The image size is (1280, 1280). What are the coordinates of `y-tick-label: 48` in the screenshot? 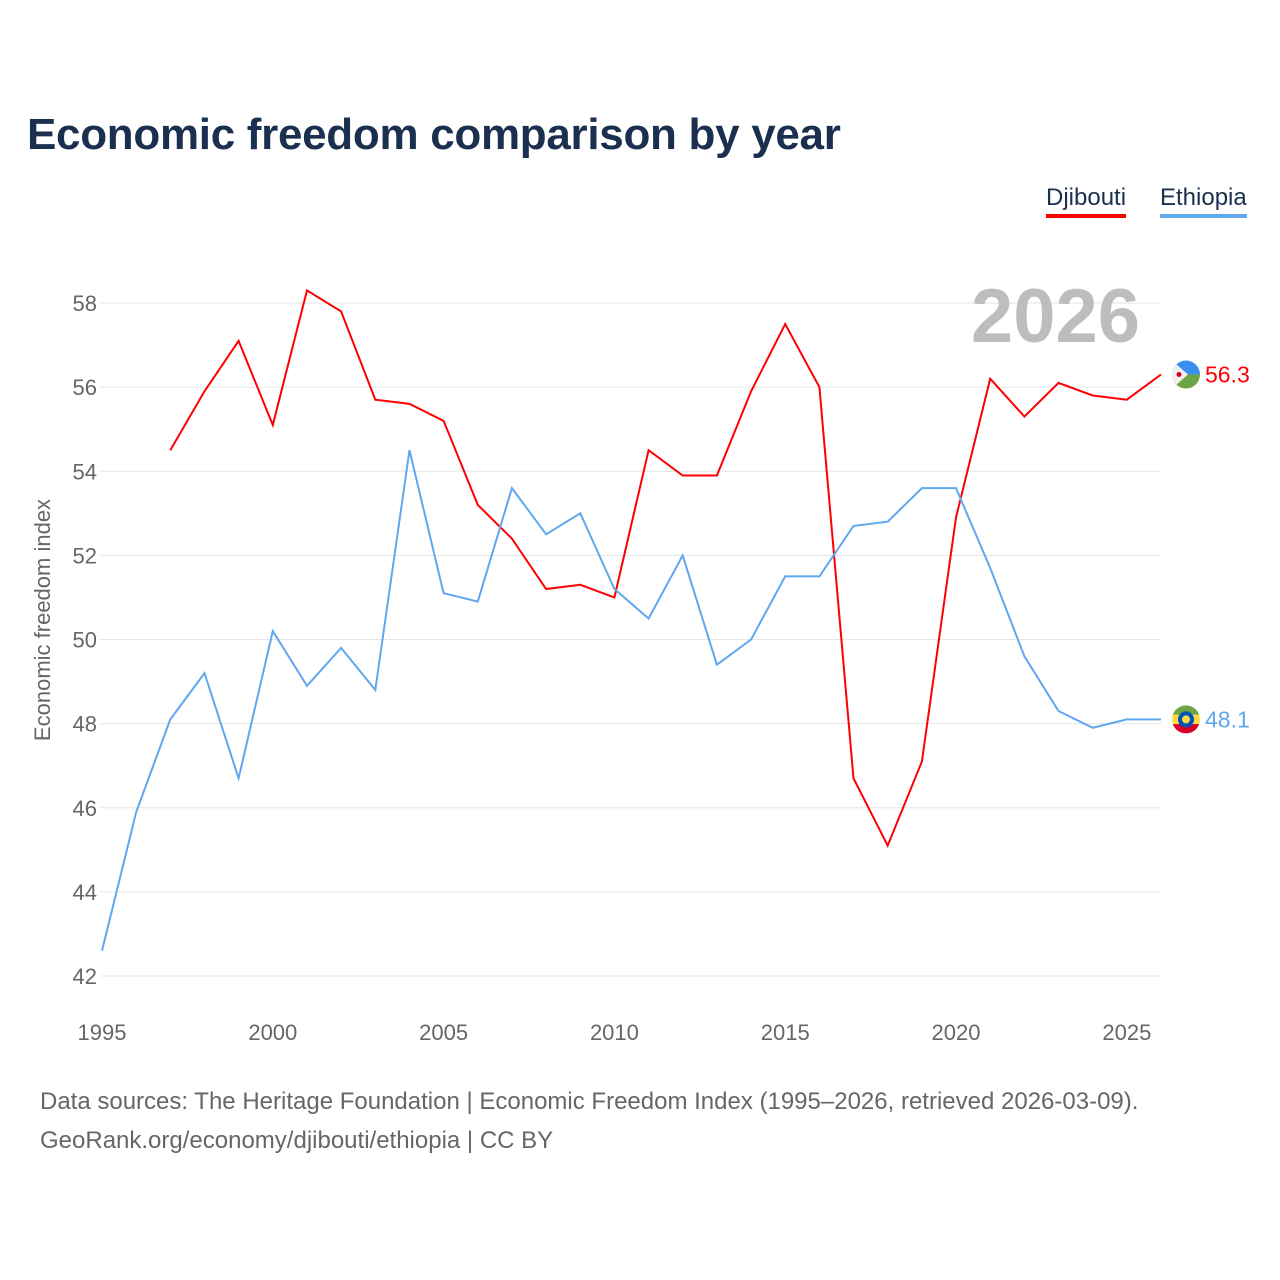 It's located at (85, 724).